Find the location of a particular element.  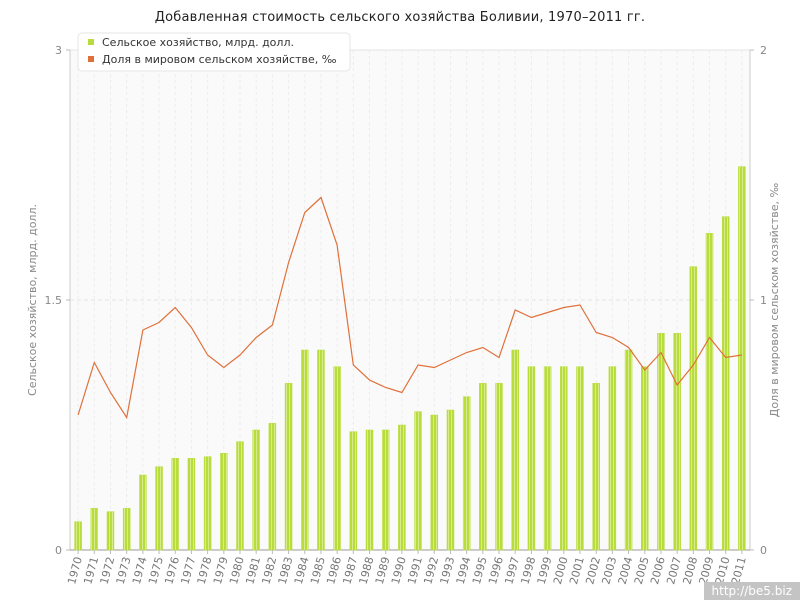

watermark: http://be5.biz is located at coordinates (751, 591).